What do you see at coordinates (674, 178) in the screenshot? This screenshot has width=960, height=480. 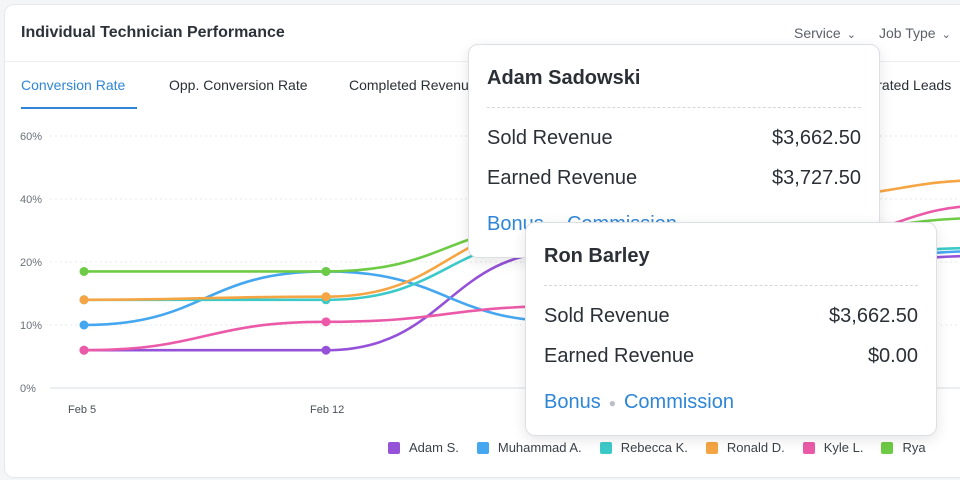 I see `earned-revenue-row: Earned Revenue $3,727.50` at bounding box center [674, 178].